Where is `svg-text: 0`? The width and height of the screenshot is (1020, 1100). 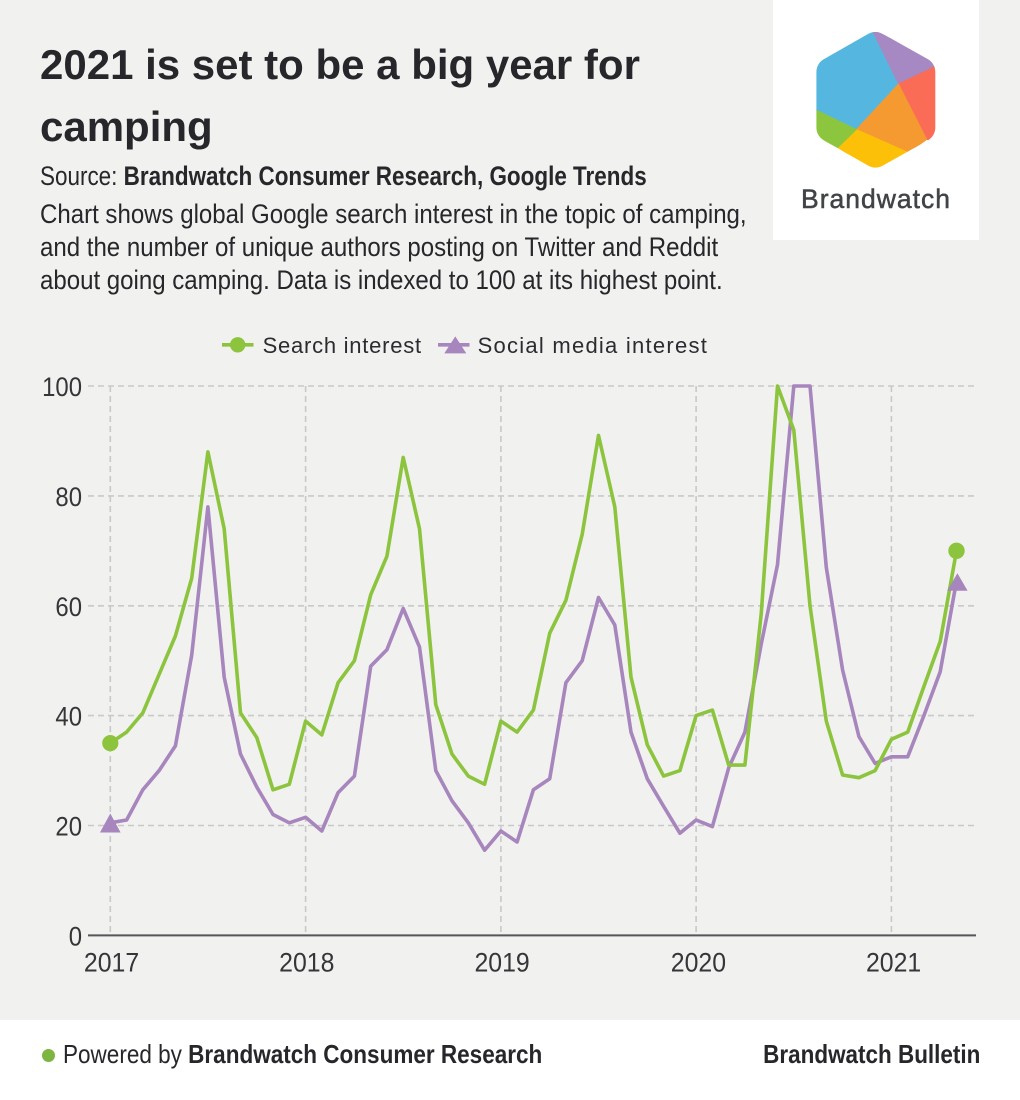
svg-text: 0 is located at coordinates (75, 937).